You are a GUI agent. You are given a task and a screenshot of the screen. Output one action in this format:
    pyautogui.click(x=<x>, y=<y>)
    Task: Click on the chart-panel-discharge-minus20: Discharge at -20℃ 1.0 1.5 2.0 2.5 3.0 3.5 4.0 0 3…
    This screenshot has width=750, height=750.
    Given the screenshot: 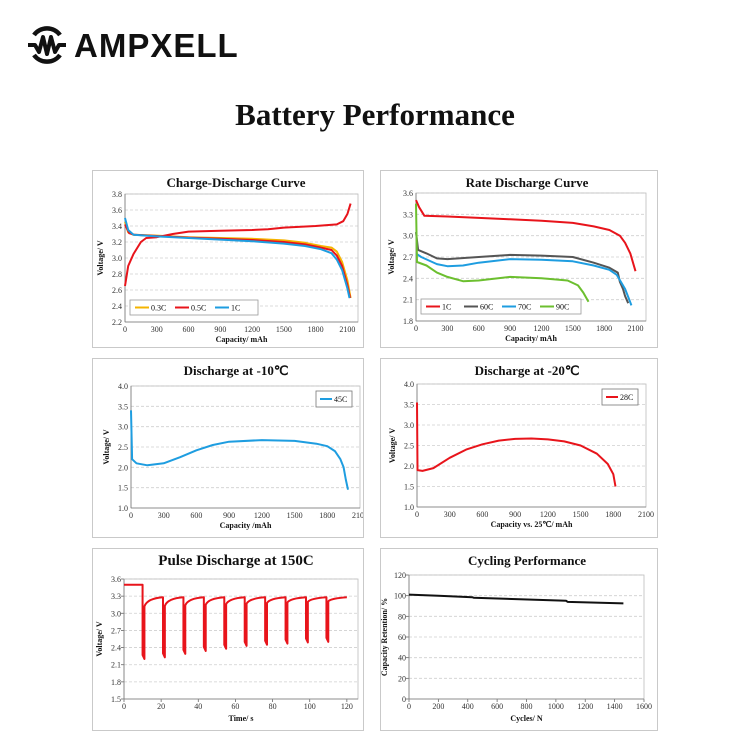 What is the action you would take?
    pyautogui.click(x=519, y=448)
    